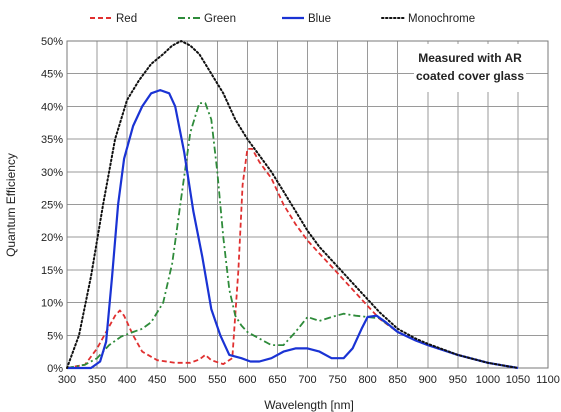 The width and height of the screenshot is (561, 412). What do you see at coordinates (398, 380) in the screenshot?
I see `x-tick-label: 850` at bounding box center [398, 380].